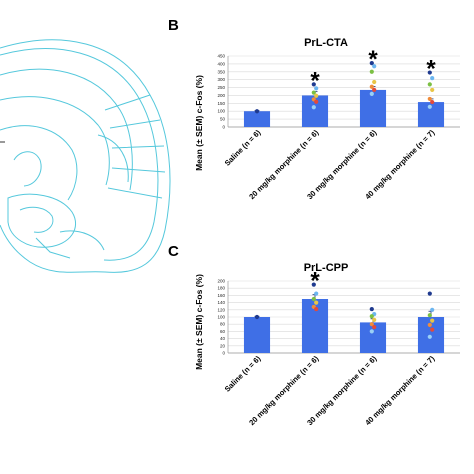 The width and height of the screenshot is (474, 474). What do you see at coordinates (221, 103) in the screenshot?
I see `panel-b-y-tick-label: 150` at bounding box center [221, 103].